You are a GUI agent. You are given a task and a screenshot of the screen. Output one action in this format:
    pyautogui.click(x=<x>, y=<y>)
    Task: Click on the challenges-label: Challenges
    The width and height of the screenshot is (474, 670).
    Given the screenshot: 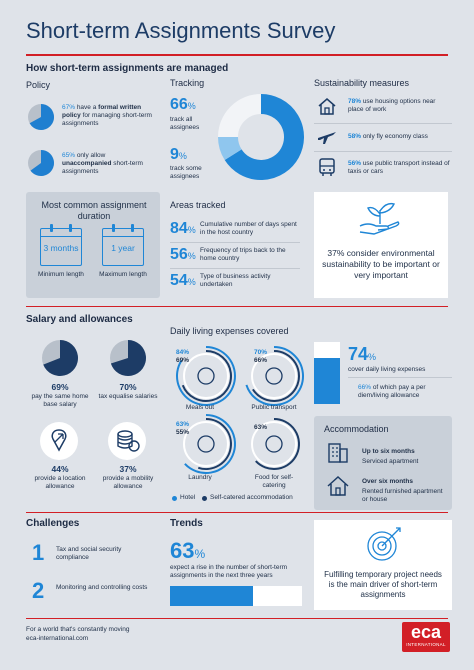 What is the action you would take?
    pyautogui.click(x=53, y=523)
    